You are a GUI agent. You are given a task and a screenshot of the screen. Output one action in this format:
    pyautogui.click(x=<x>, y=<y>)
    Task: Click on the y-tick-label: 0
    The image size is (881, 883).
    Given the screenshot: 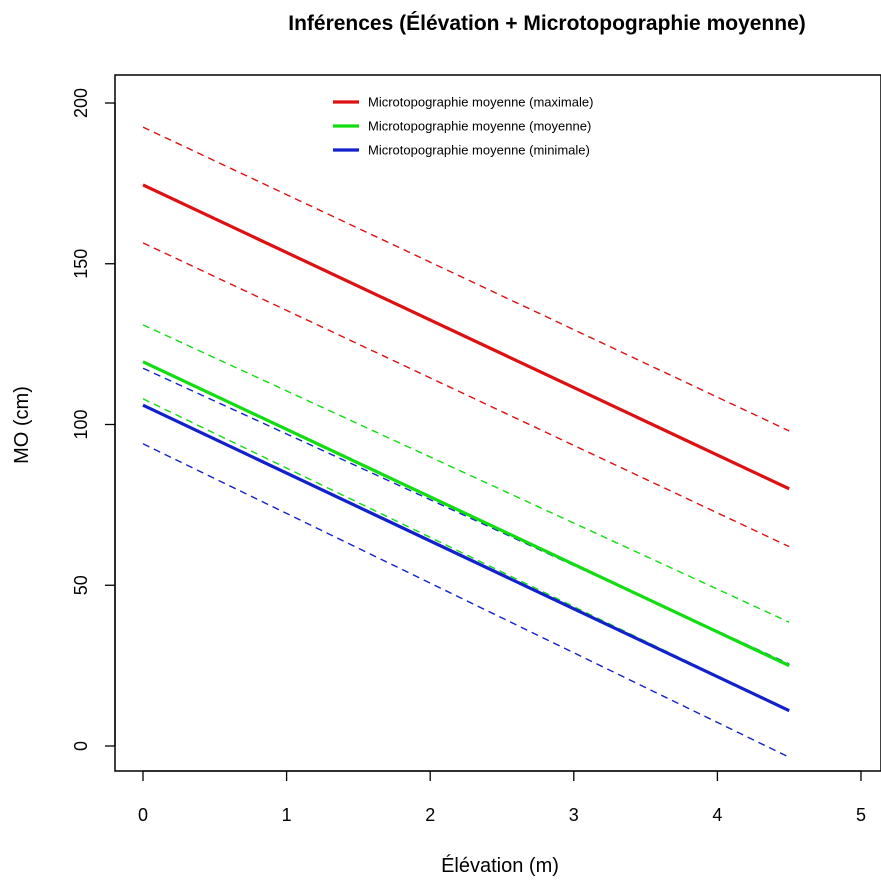 What is the action you would take?
    pyautogui.click(x=81, y=746)
    